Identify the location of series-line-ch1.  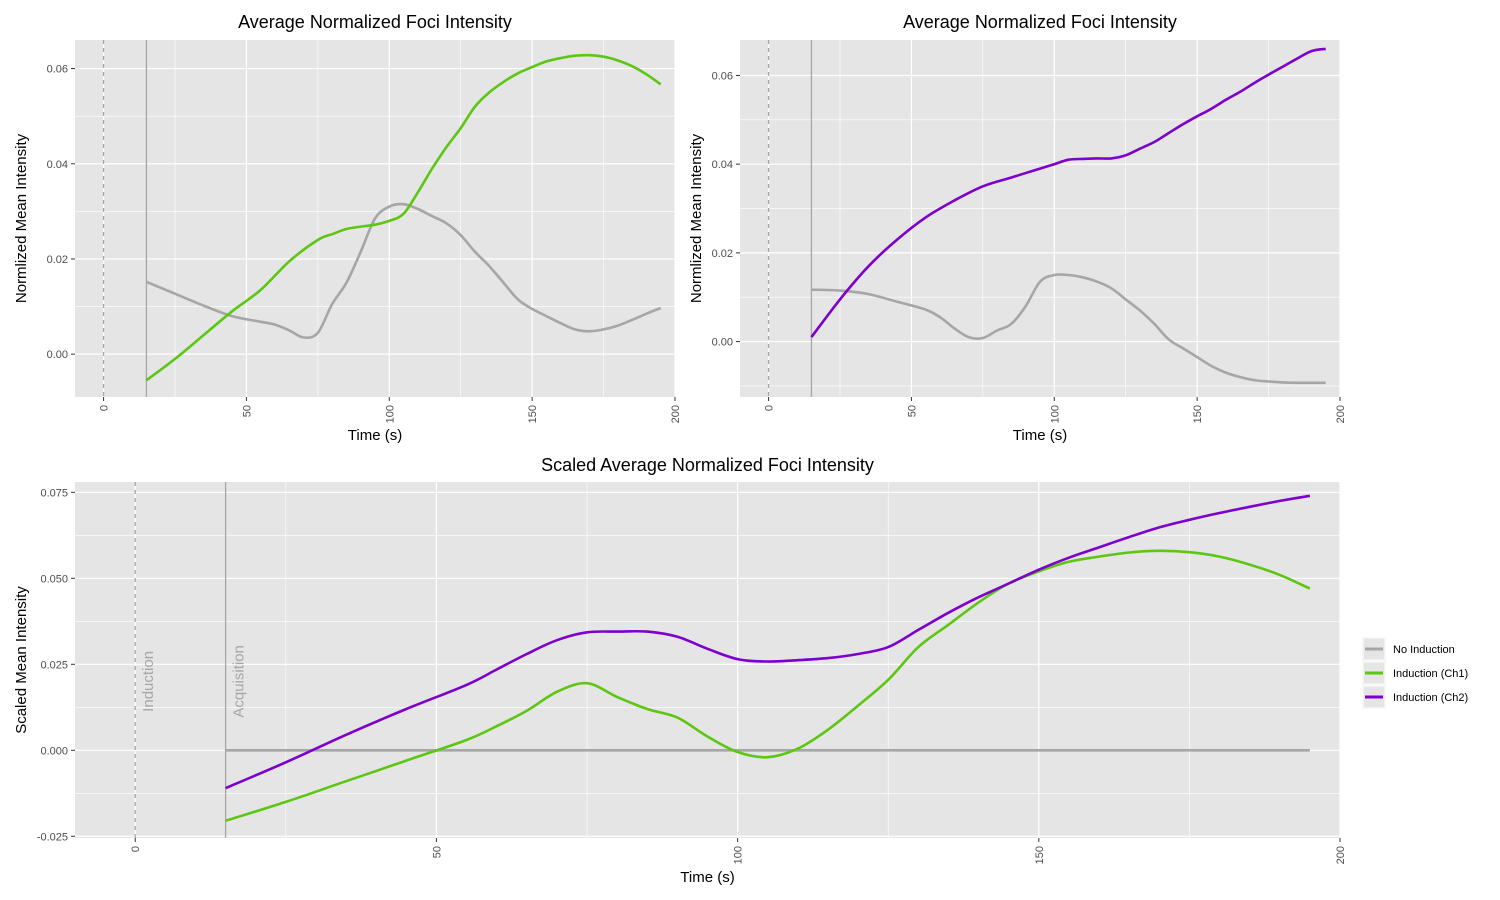
(403, 217).